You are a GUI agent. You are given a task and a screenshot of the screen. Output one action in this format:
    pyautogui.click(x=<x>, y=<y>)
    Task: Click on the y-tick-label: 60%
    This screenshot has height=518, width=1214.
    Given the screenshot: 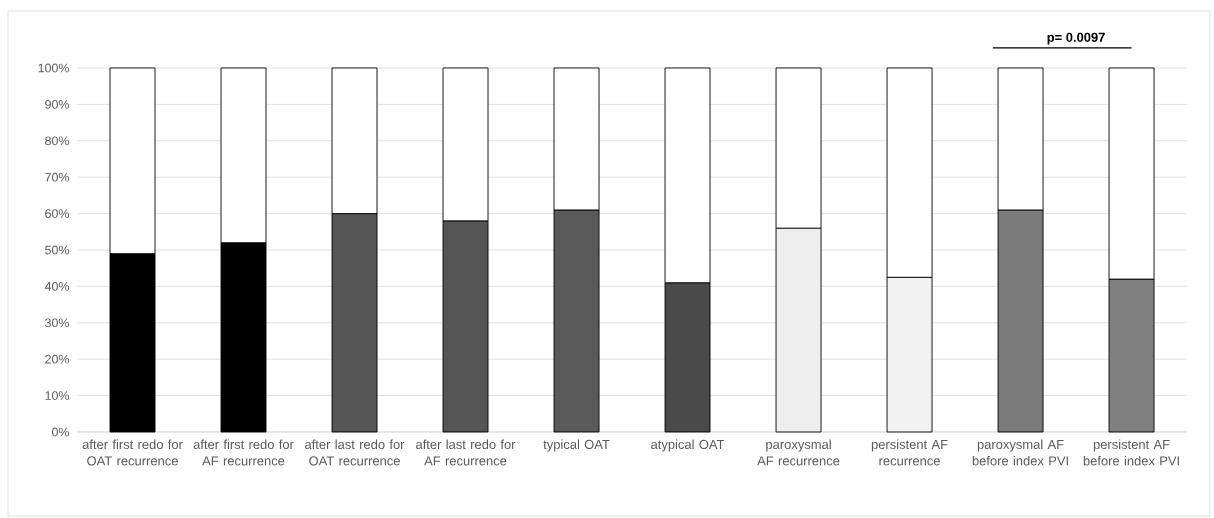 What is the action you would take?
    pyautogui.click(x=57, y=213)
    